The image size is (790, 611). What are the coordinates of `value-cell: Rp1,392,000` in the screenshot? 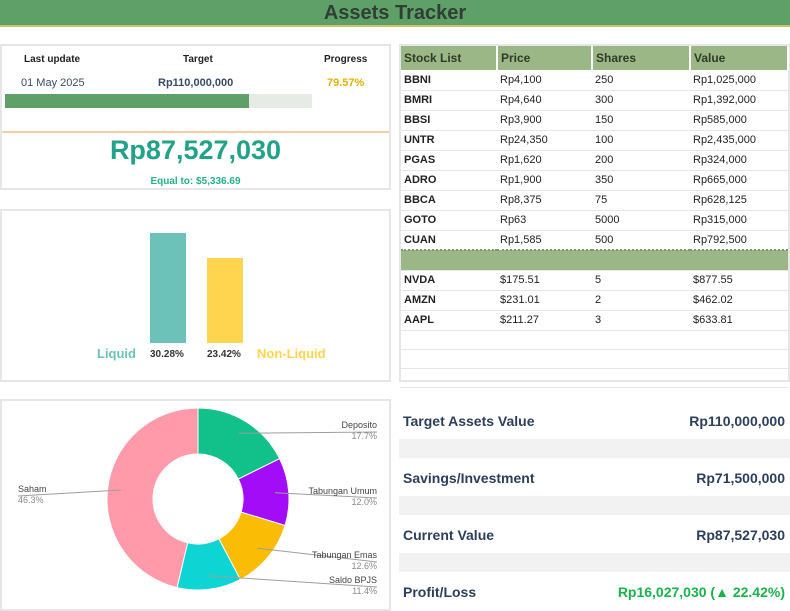 It's located at (739, 100).